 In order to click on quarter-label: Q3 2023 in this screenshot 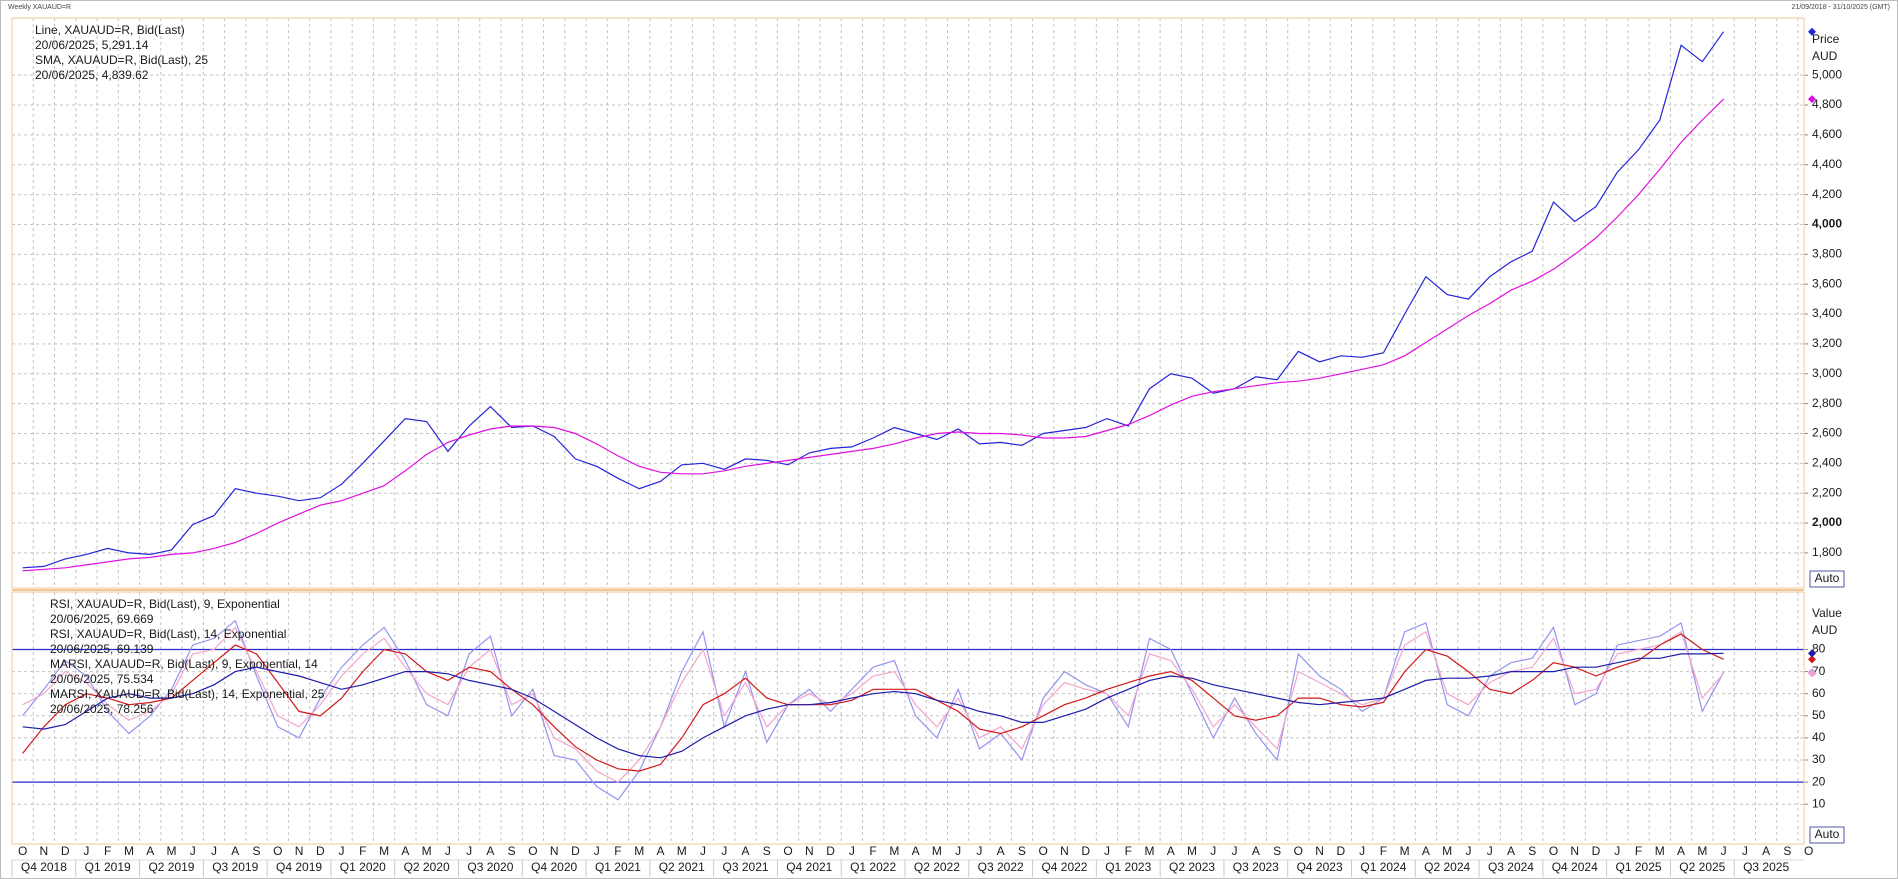, I will do `click(1256, 867)`.